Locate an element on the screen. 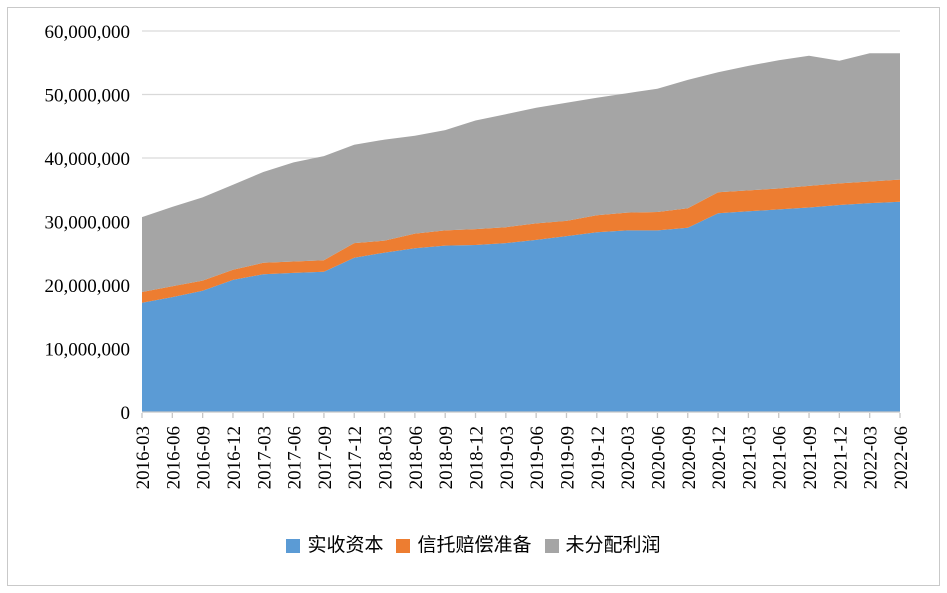 This screenshot has width=947, height=593. legend-item-0: 实收资本 is located at coordinates (334, 545).